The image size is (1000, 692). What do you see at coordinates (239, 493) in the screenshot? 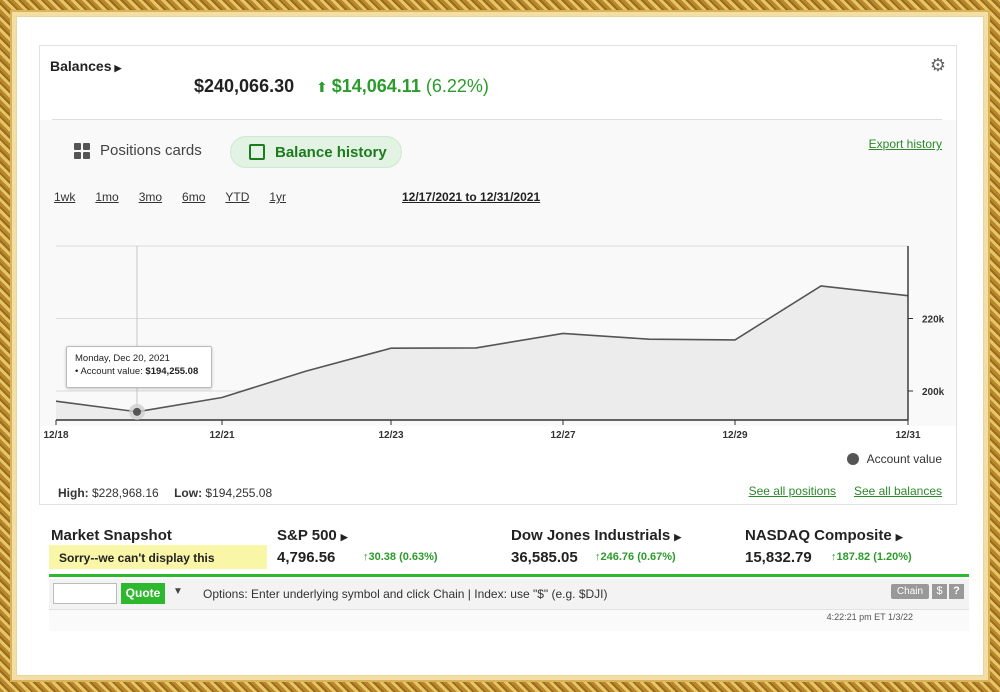
I see `low-value: $194,255.08` at bounding box center [239, 493].